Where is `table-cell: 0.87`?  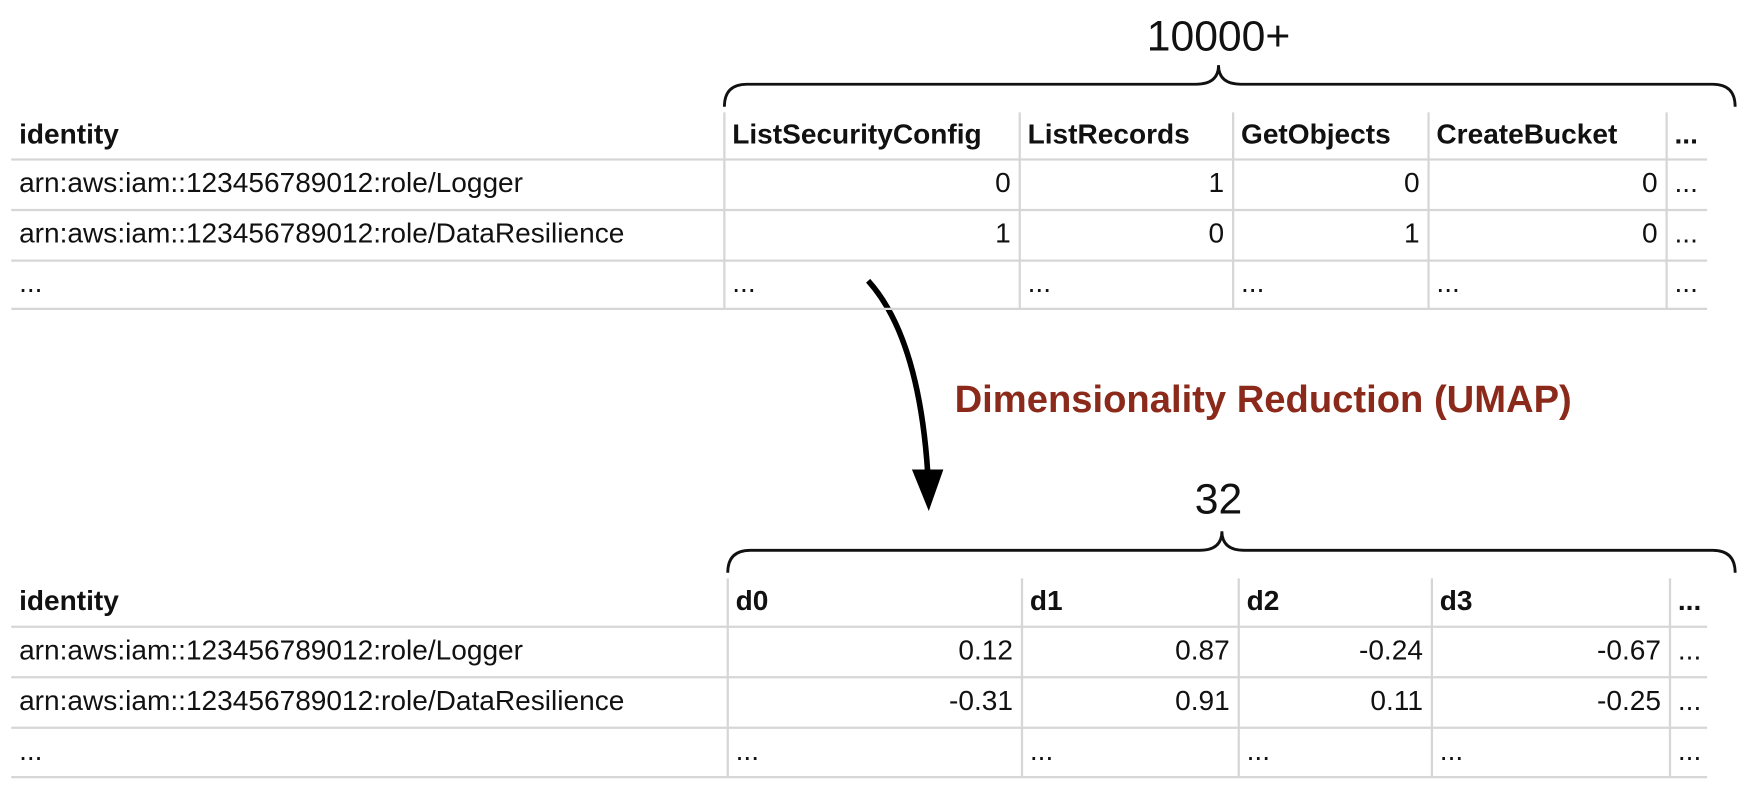
table-cell: 0.87 is located at coordinates (1202, 649).